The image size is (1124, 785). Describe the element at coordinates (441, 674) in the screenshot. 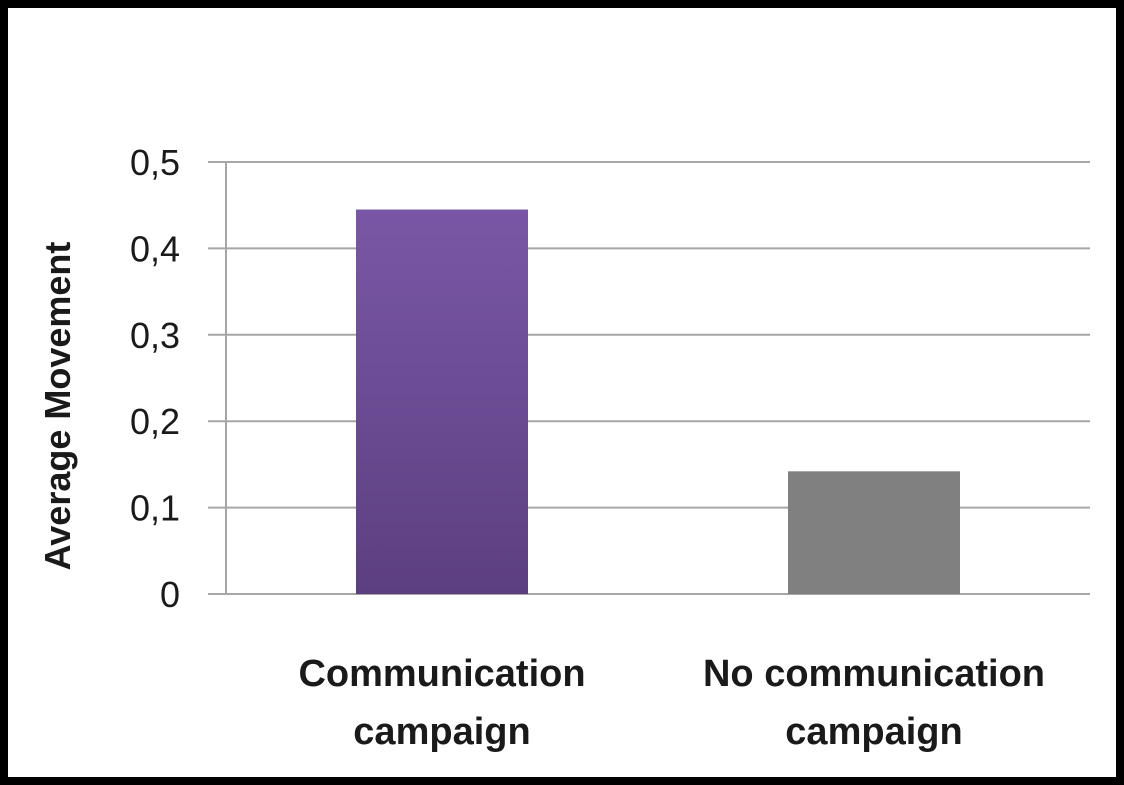

I see `x-category-label-line: Communication` at that location.